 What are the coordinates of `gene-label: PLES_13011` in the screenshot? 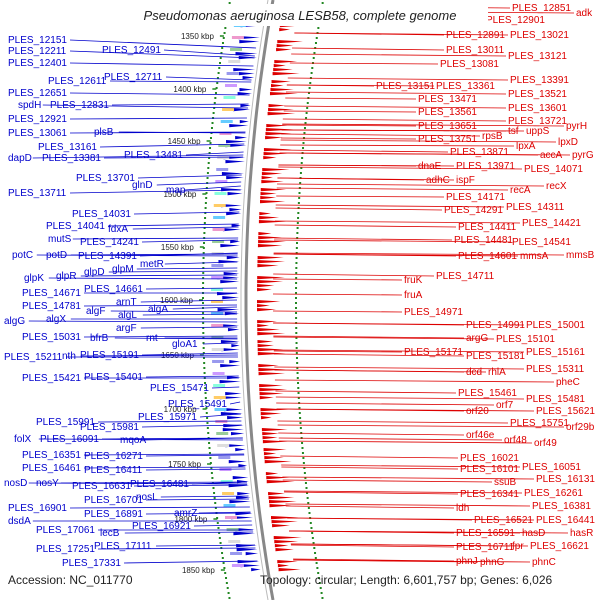 It's located at (475, 50).